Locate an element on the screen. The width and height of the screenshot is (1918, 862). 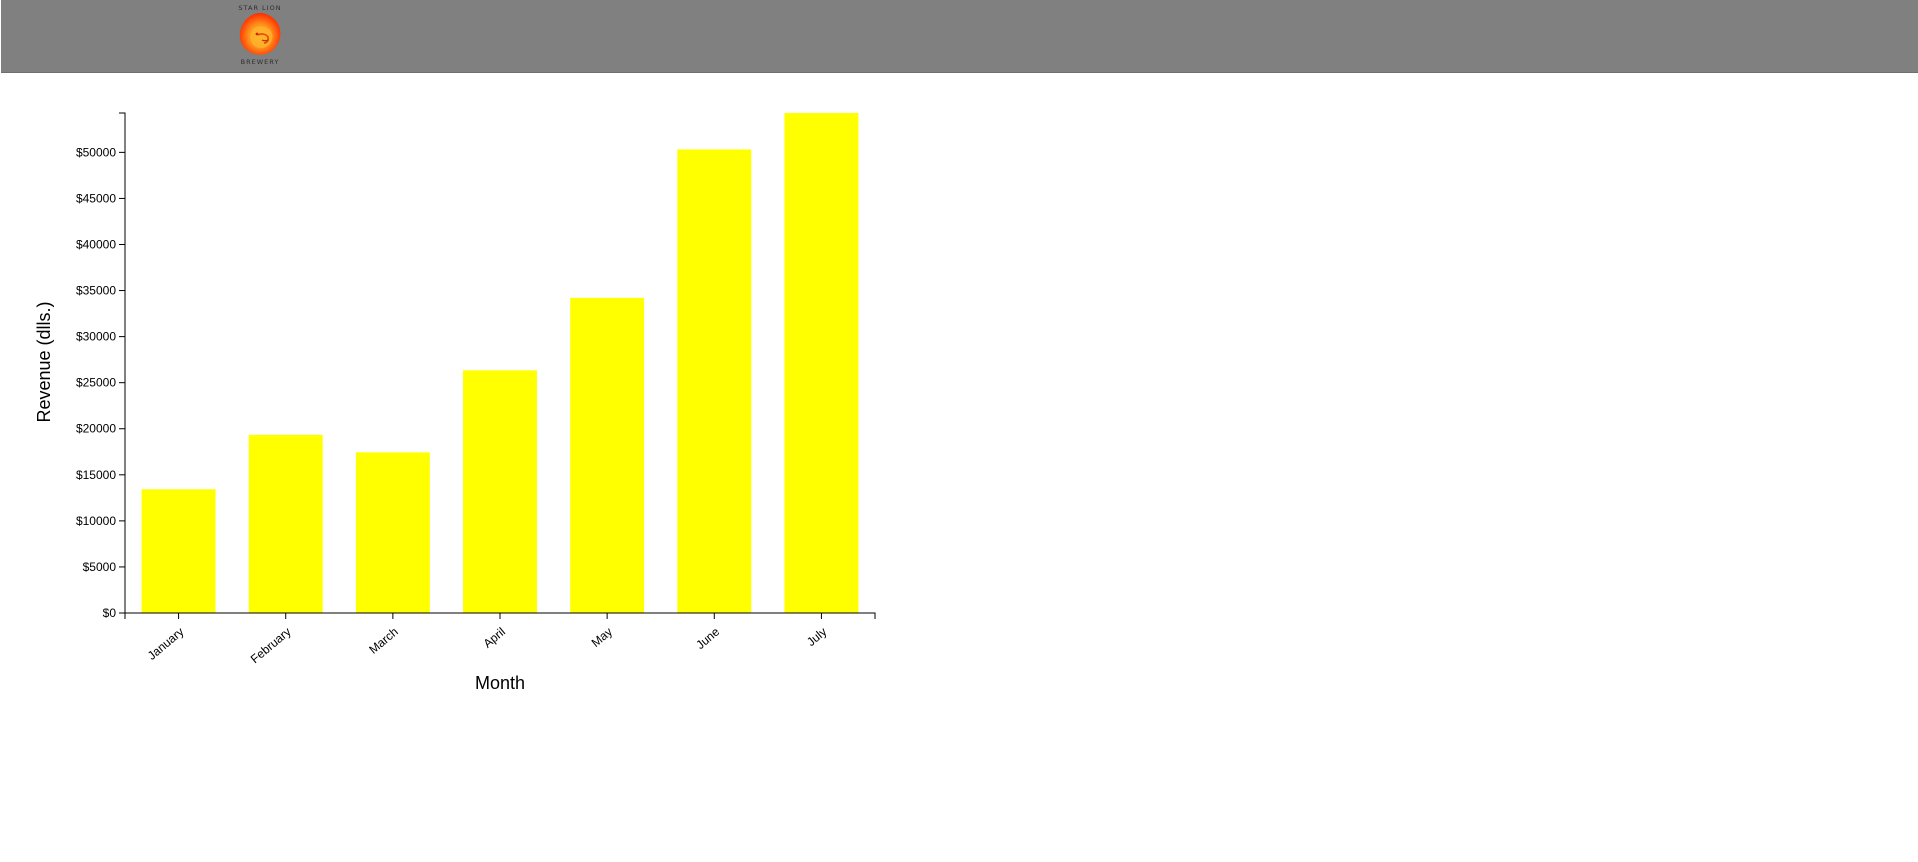
x-tick-label: March is located at coordinates (383, 641).